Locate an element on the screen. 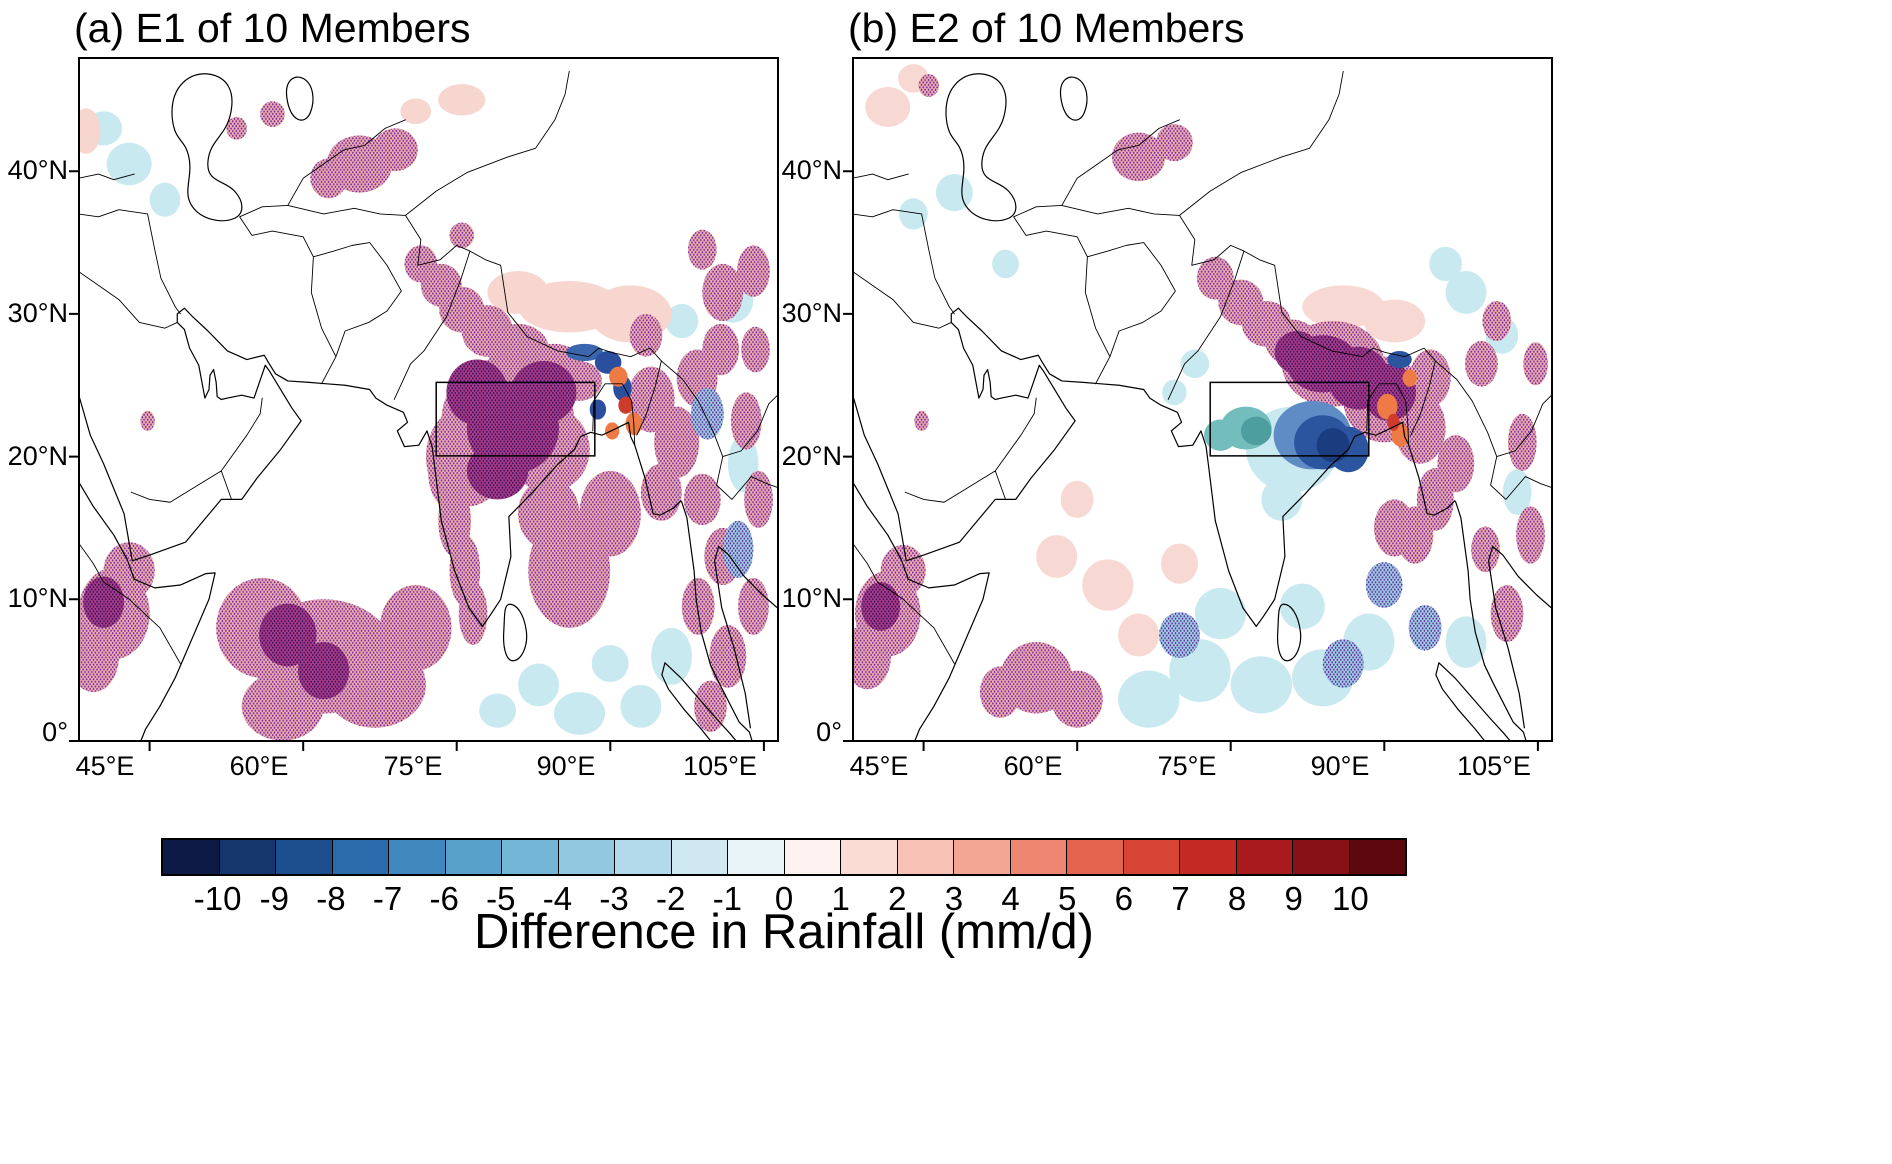 This screenshot has width=1892, height=1164. colorbar-tick-label: -6 is located at coordinates (444, 898).